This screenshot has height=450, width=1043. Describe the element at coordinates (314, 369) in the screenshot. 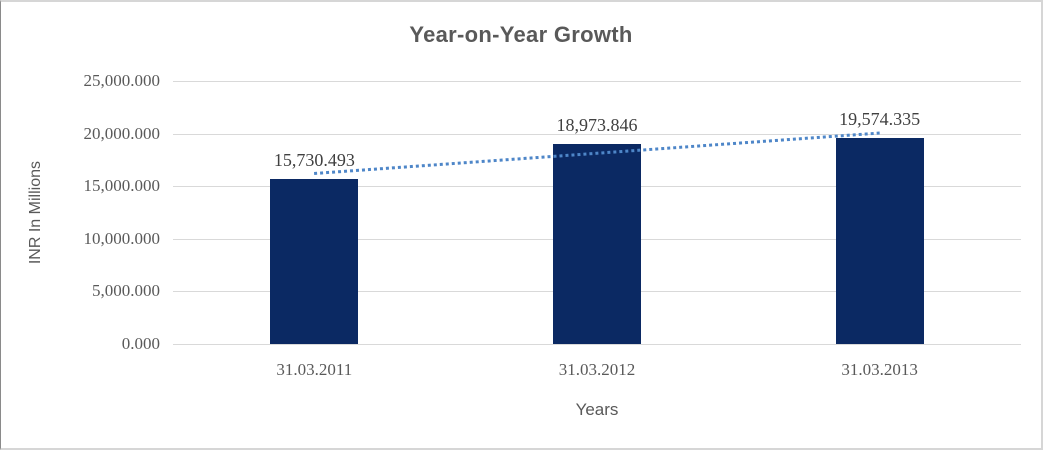

I see `x-axis-category-label: 31.03.2011` at that location.